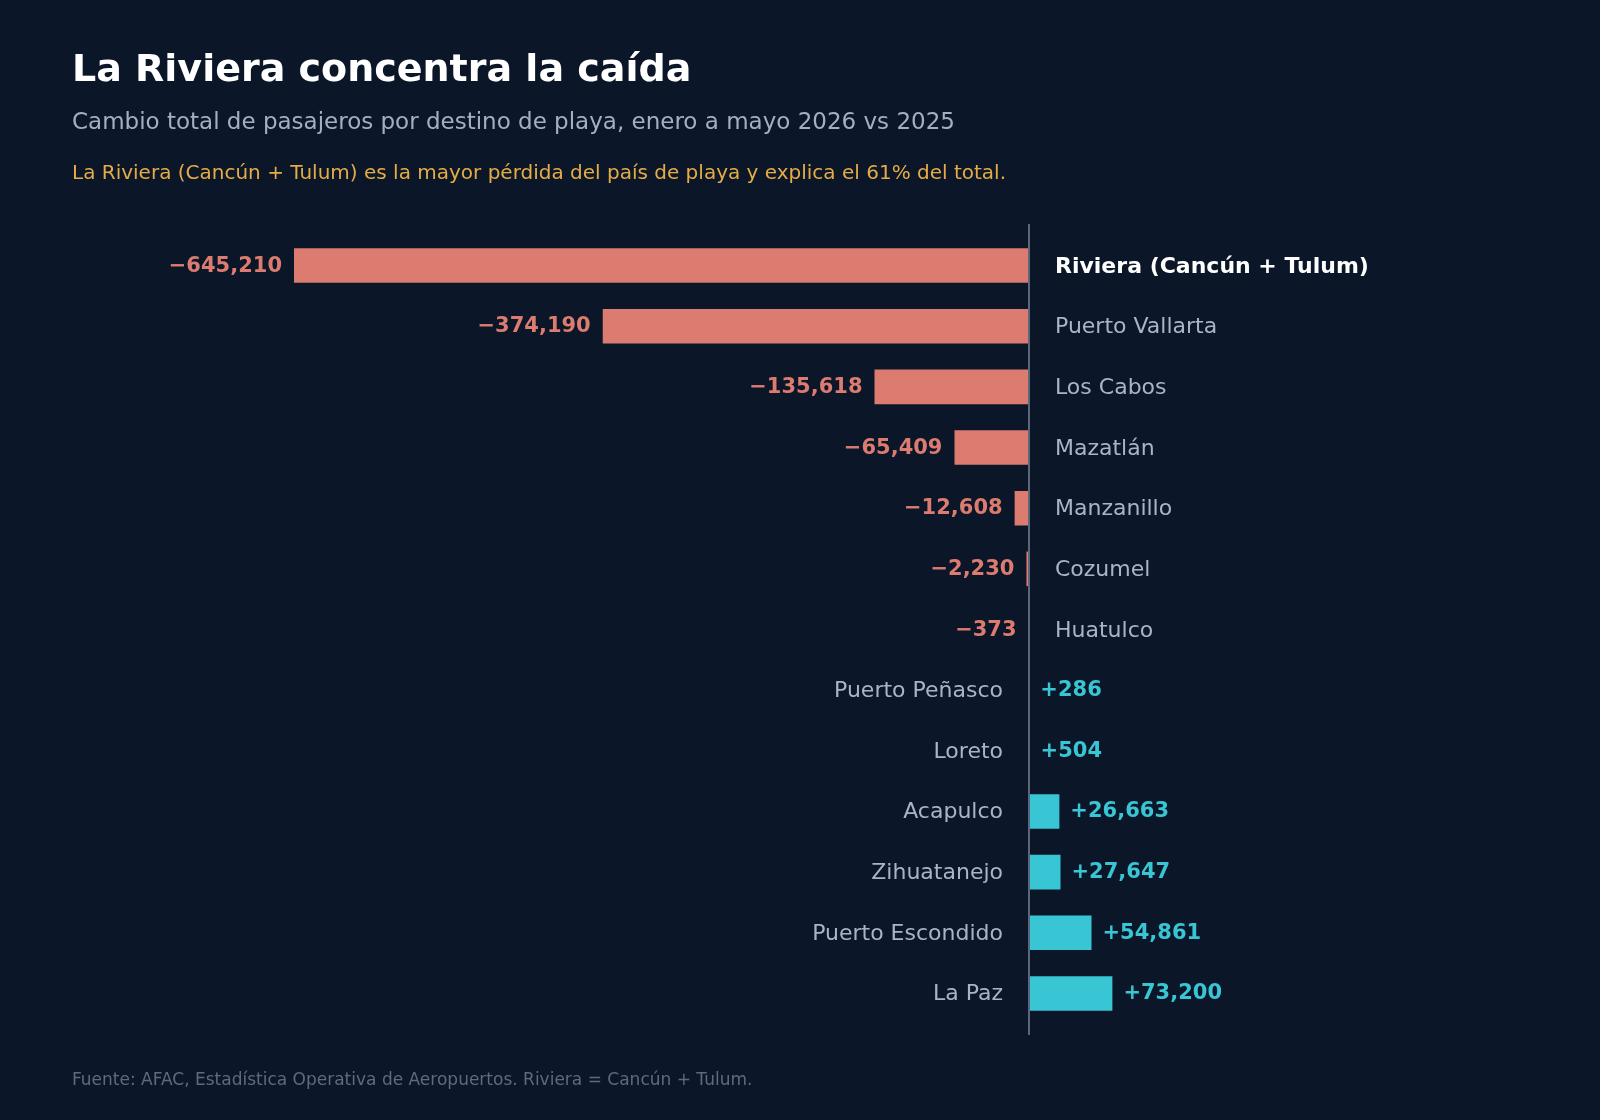 The image size is (1600, 1120). Describe the element at coordinates (968, 750) in the screenshot. I see `y-tick-label: Loreto` at that location.